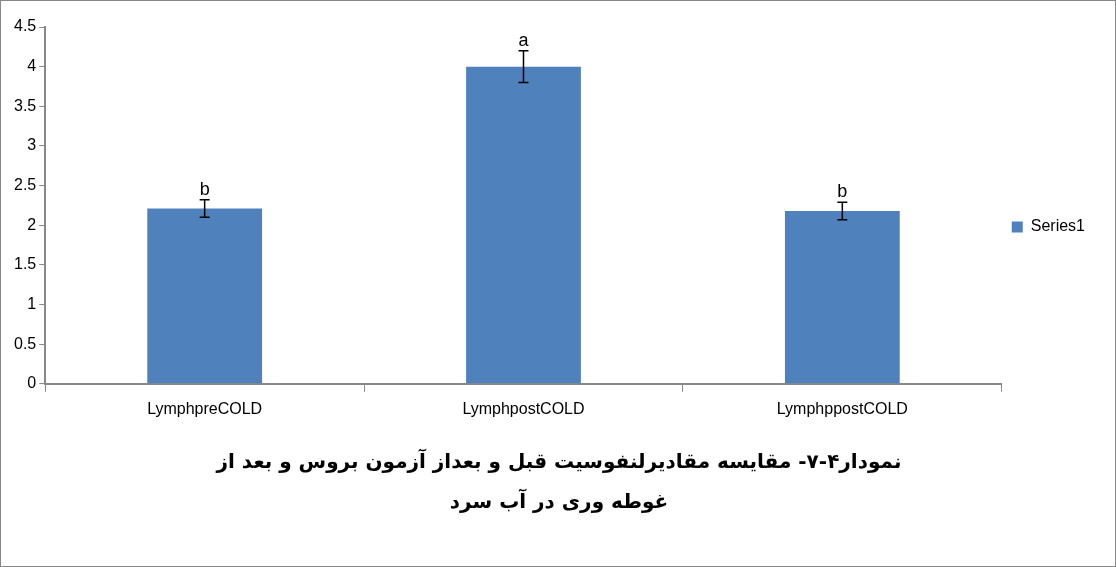  What do you see at coordinates (32, 383) in the screenshot?
I see `y-tick-label: 0` at bounding box center [32, 383].